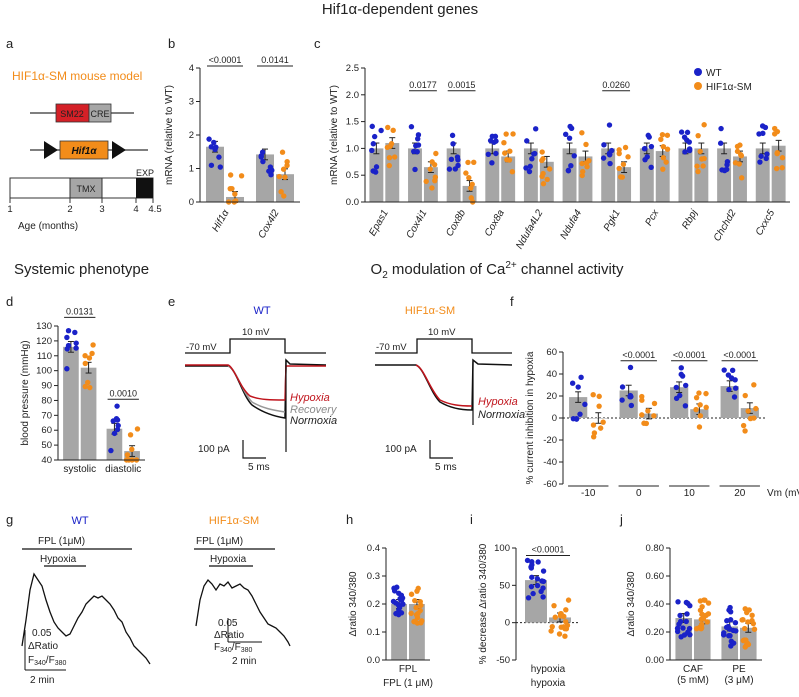  Describe the element at coordinates (44, 371) in the screenshot. I see `chart-d-y-tick-label: 100` at that location.